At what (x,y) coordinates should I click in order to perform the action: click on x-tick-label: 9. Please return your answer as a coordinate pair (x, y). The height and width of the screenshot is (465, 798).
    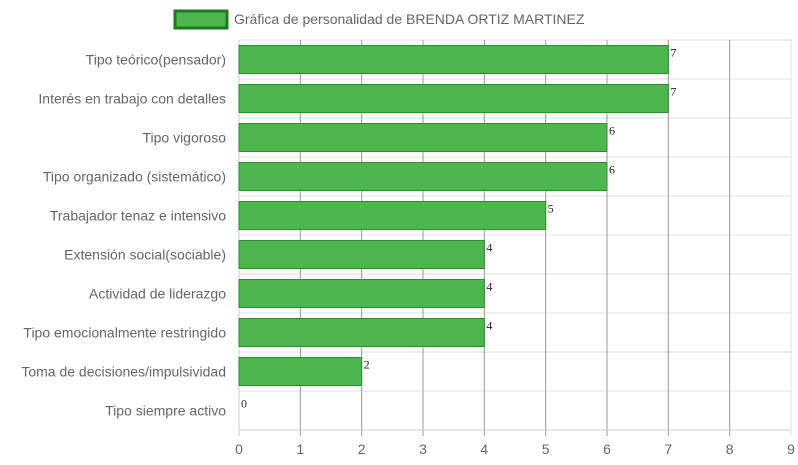
    Looking at the image, I should click on (791, 449).